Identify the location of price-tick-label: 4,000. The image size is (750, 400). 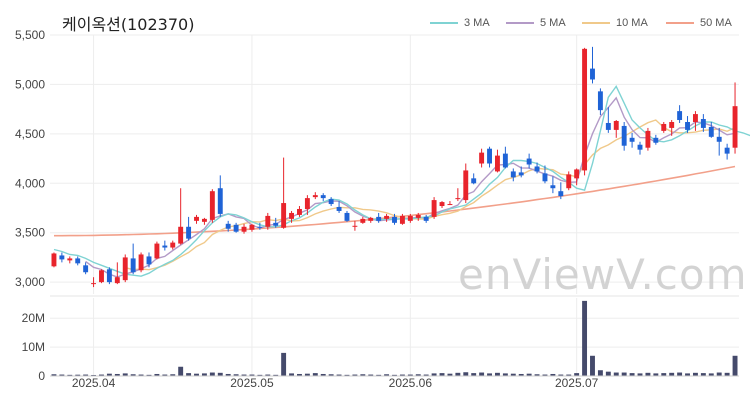
(30, 183).